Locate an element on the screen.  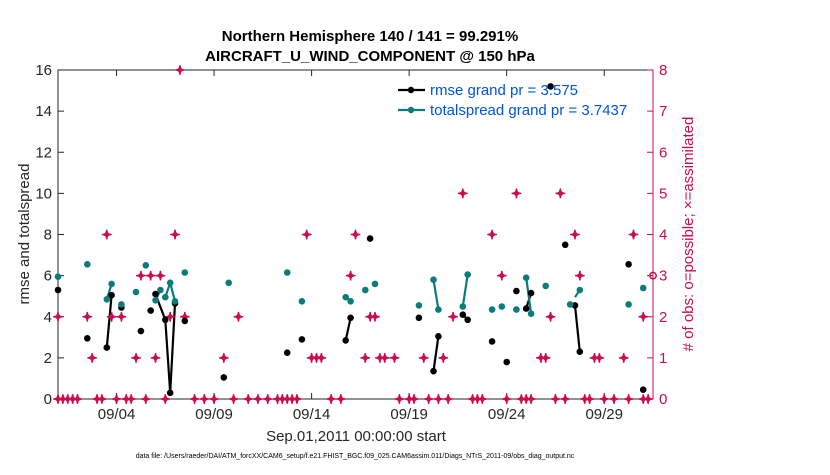
y-right-tick-label: 5 is located at coordinates (663, 193).